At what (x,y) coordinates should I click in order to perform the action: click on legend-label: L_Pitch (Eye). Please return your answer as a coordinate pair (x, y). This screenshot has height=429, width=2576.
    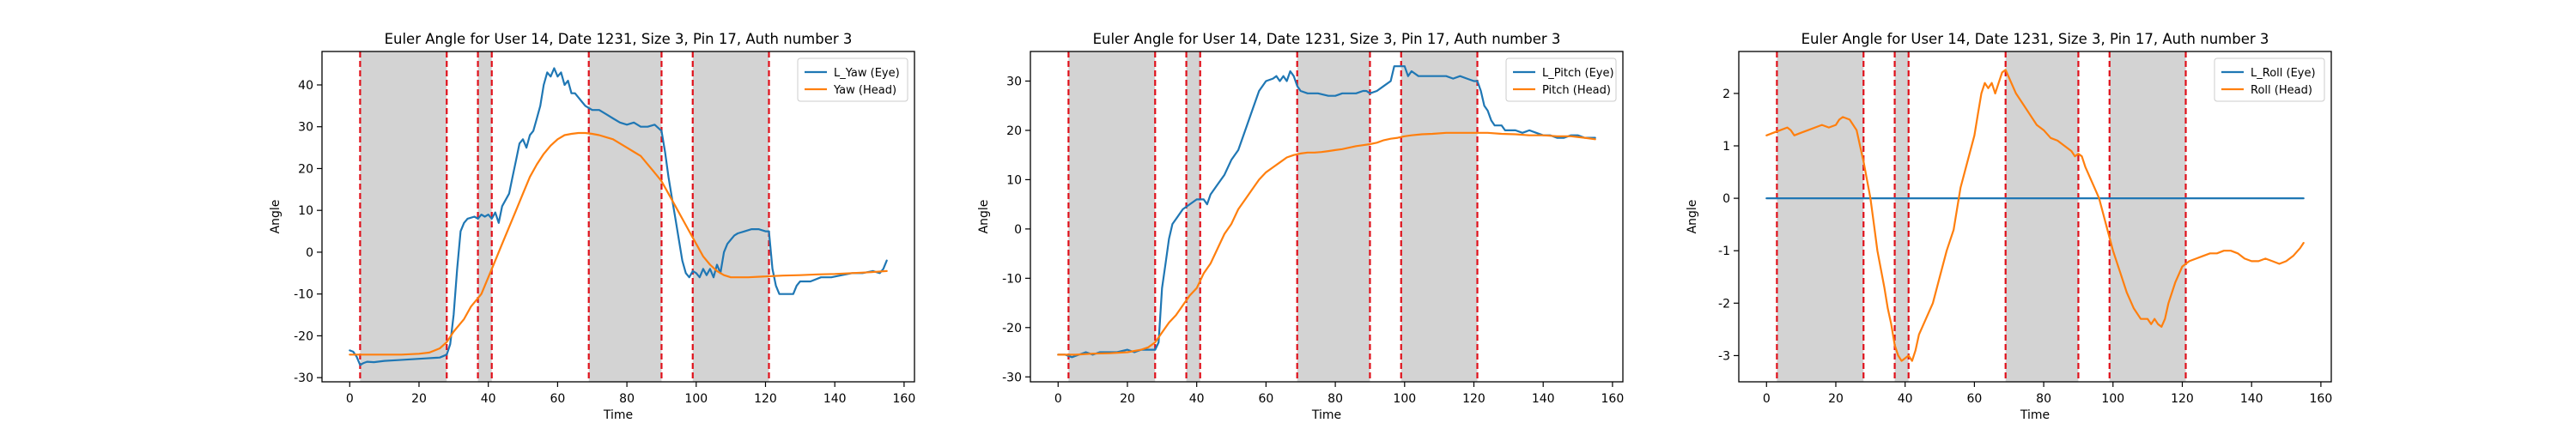
    Looking at the image, I should click on (1578, 73).